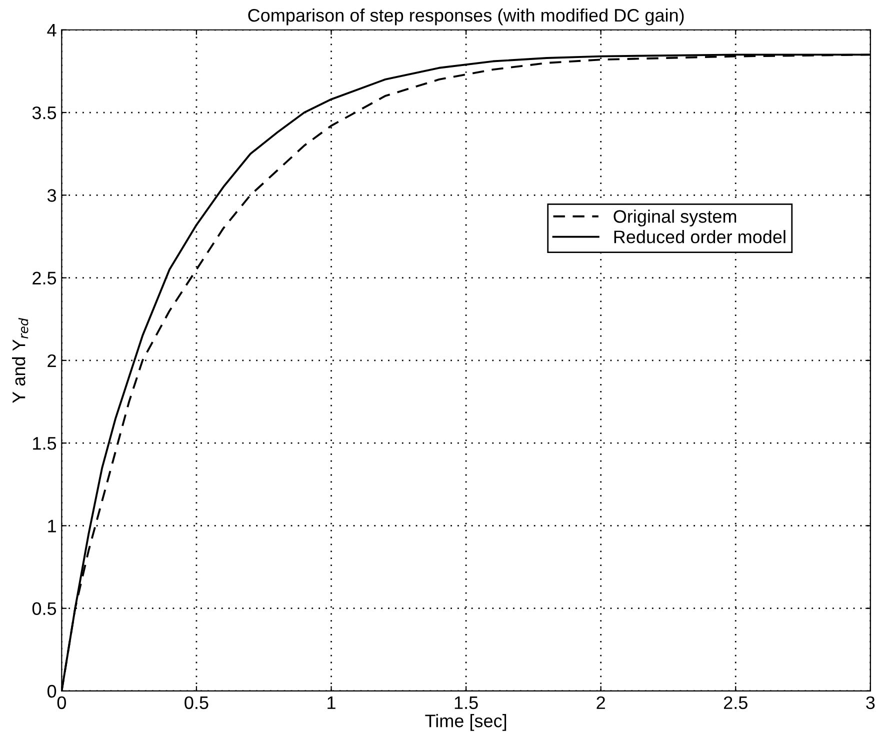  I want to click on x-tick-label: 2, so click(600, 702).